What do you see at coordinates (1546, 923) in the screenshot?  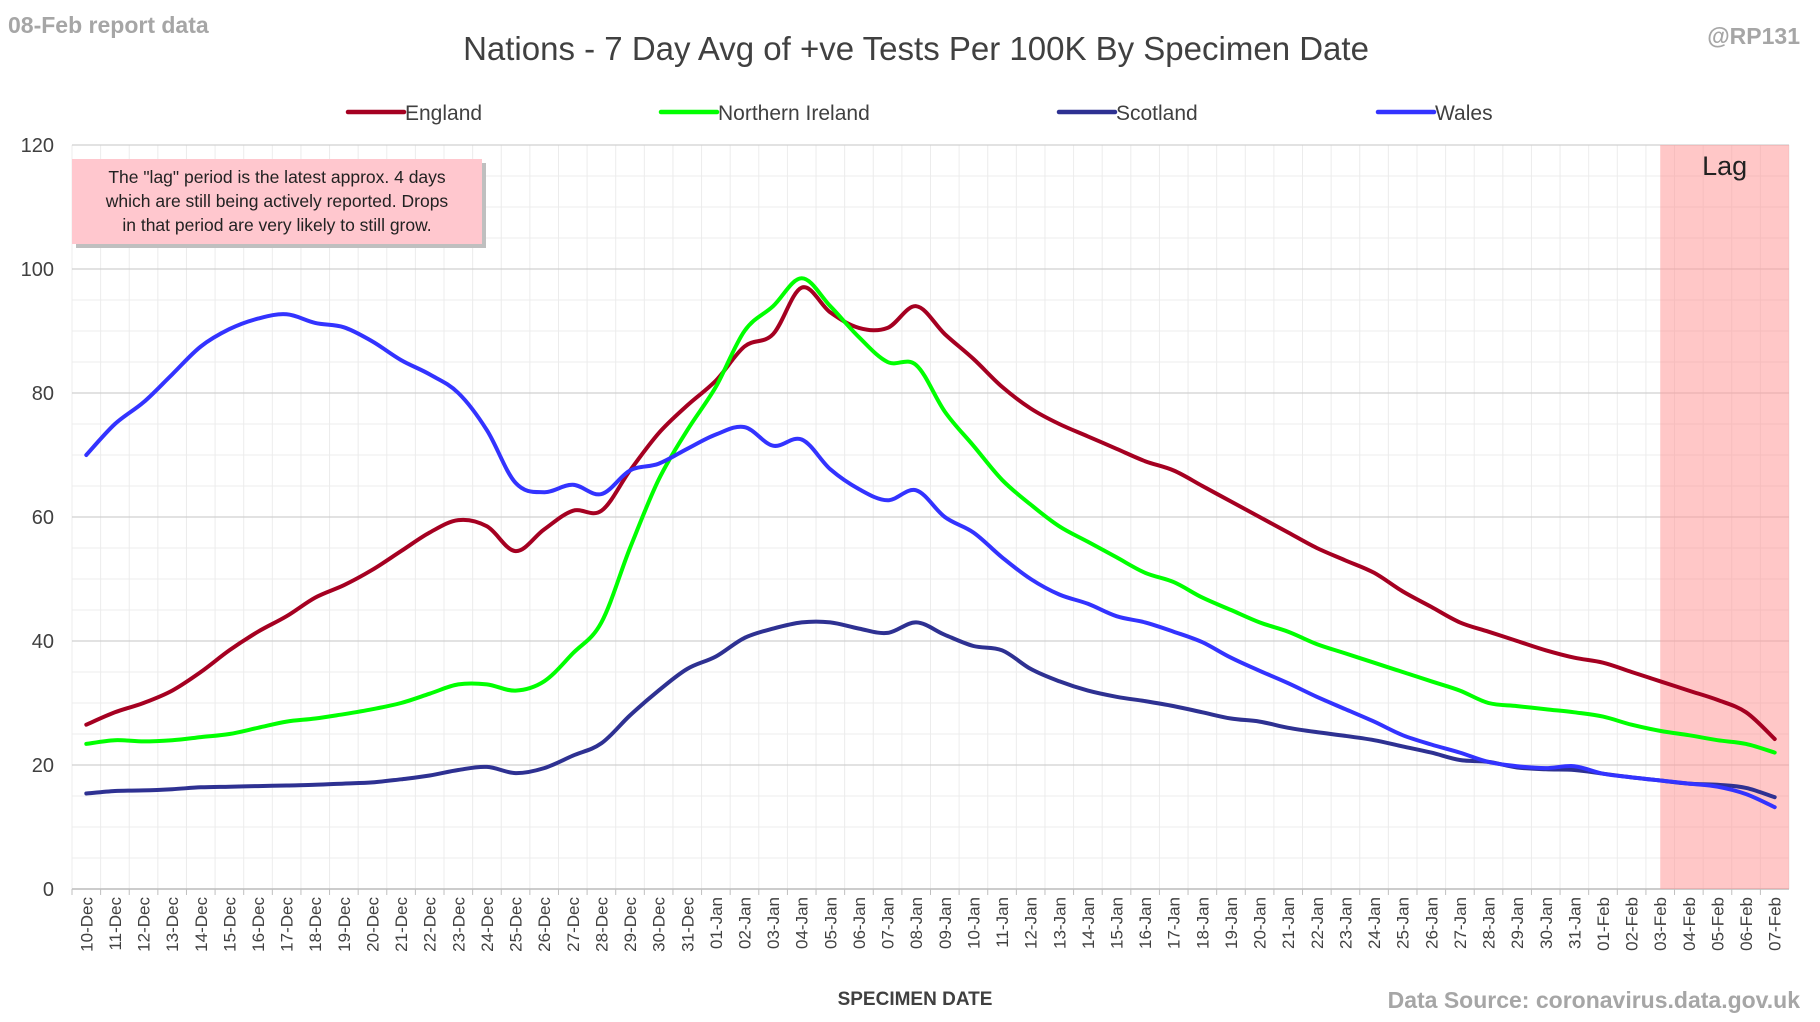 I see `x-tick-label: 30-Jan` at bounding box center [1546, 923].